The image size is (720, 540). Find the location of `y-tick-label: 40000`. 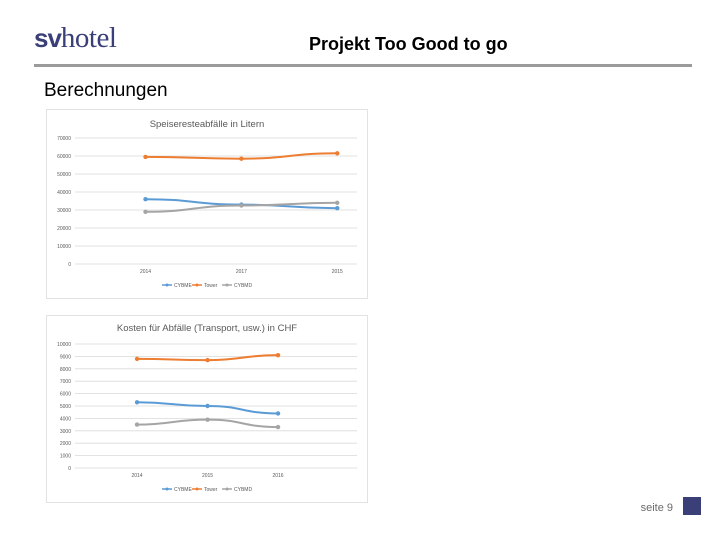

y-tick-label: 40000 is located at coordinates (64, 193).